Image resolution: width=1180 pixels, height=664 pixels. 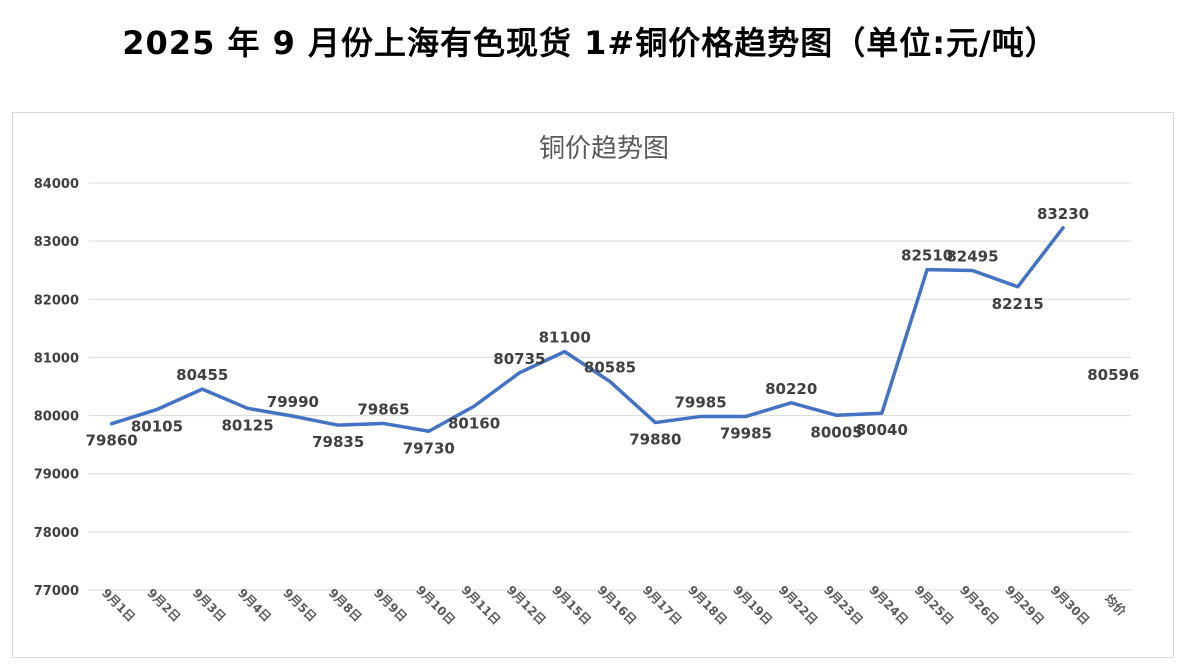 What do you see at coordinates (56, 533) in the screenshot?
I see `y-tick-label: 78000` at bounding box center [56, 533].